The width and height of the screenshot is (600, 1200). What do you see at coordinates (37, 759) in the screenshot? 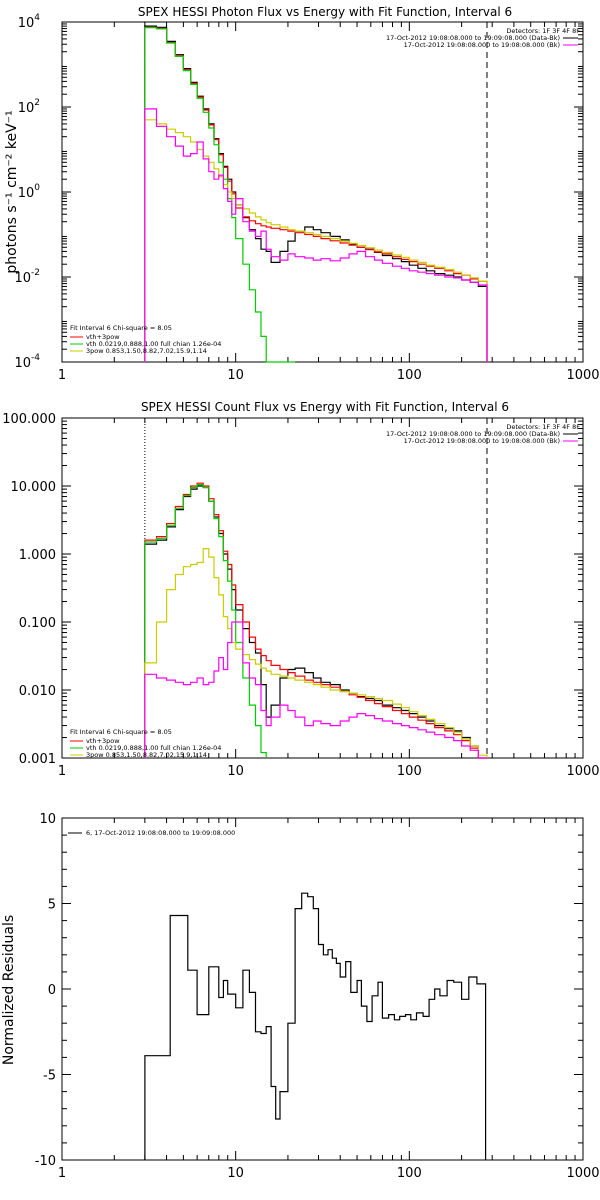
I see `y-tick-label: 0.001` at bounding box center [37, 759].